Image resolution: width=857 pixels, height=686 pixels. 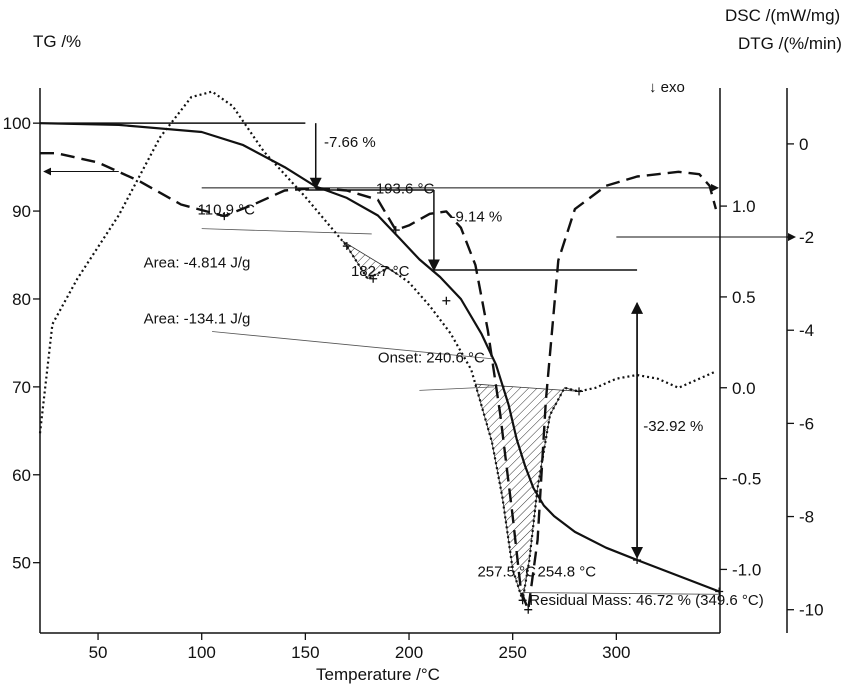 What do you see at coordinates (305, 652) in the screenshot?
I see `x-tick-label: 150` at bounding box center [305, 652].